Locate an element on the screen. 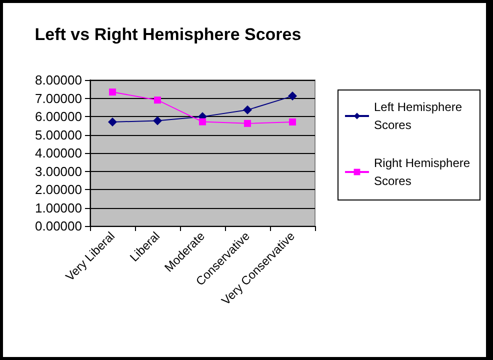 The height and width of the screenshot is (360, 493). y-tick-label: 8.00000 is located at coordinates (58, 80).